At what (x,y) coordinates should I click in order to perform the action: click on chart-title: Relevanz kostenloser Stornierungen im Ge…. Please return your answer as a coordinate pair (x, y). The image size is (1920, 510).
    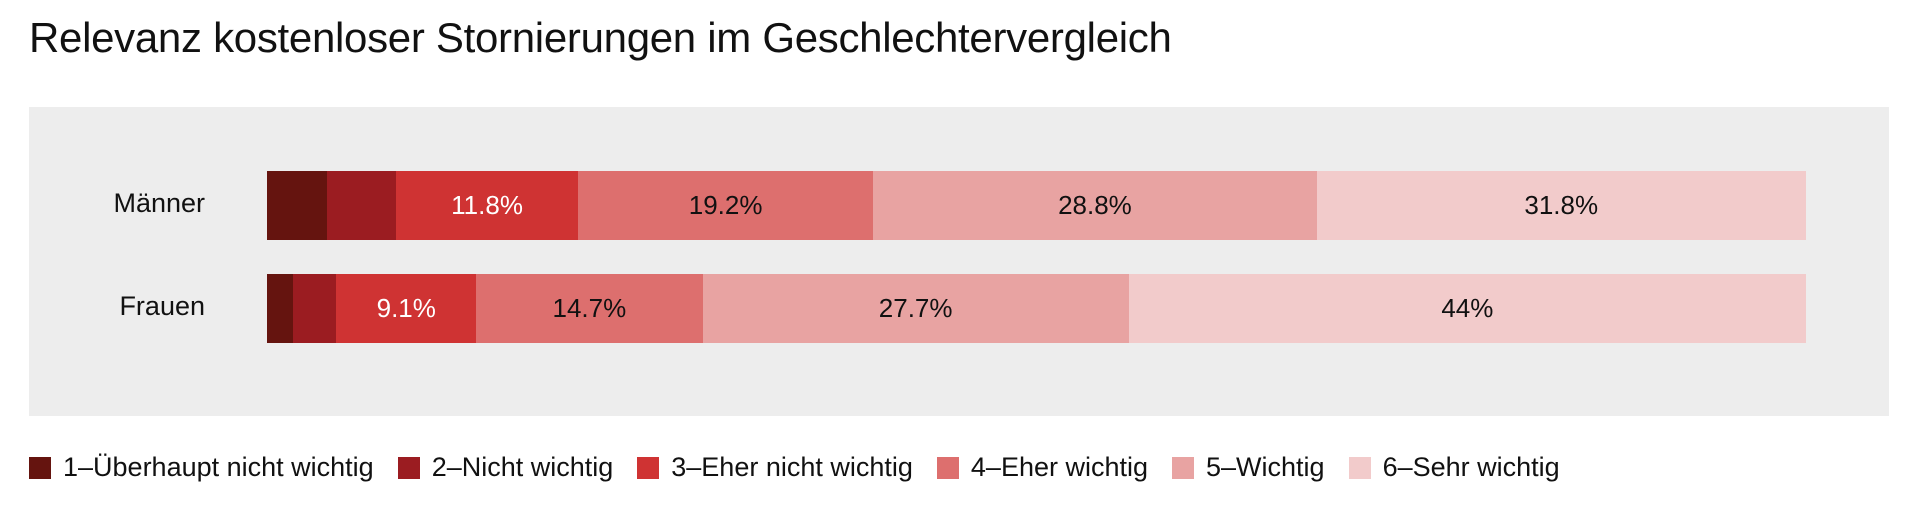
    Looking at the image, I should click on (600, 37).